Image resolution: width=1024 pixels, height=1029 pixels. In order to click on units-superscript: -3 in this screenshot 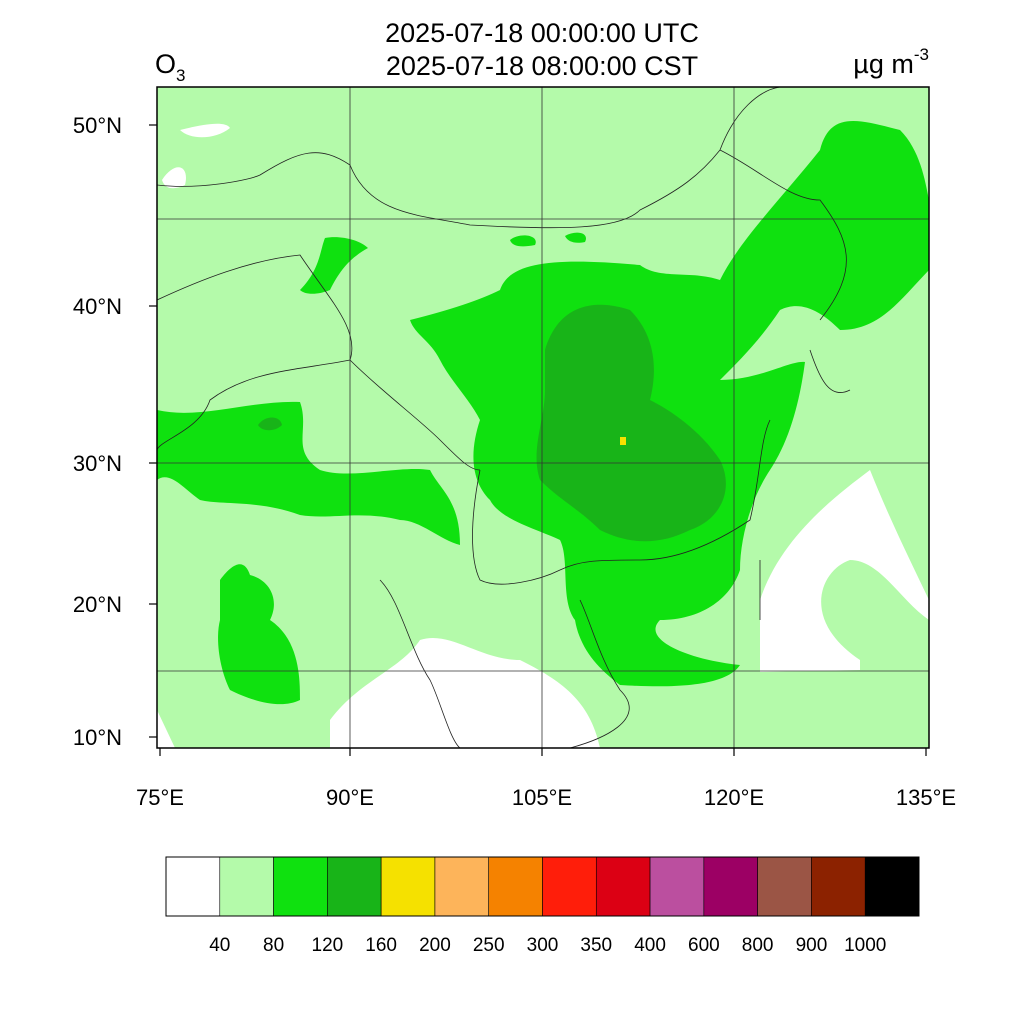, I will do `click(921, 54)`.